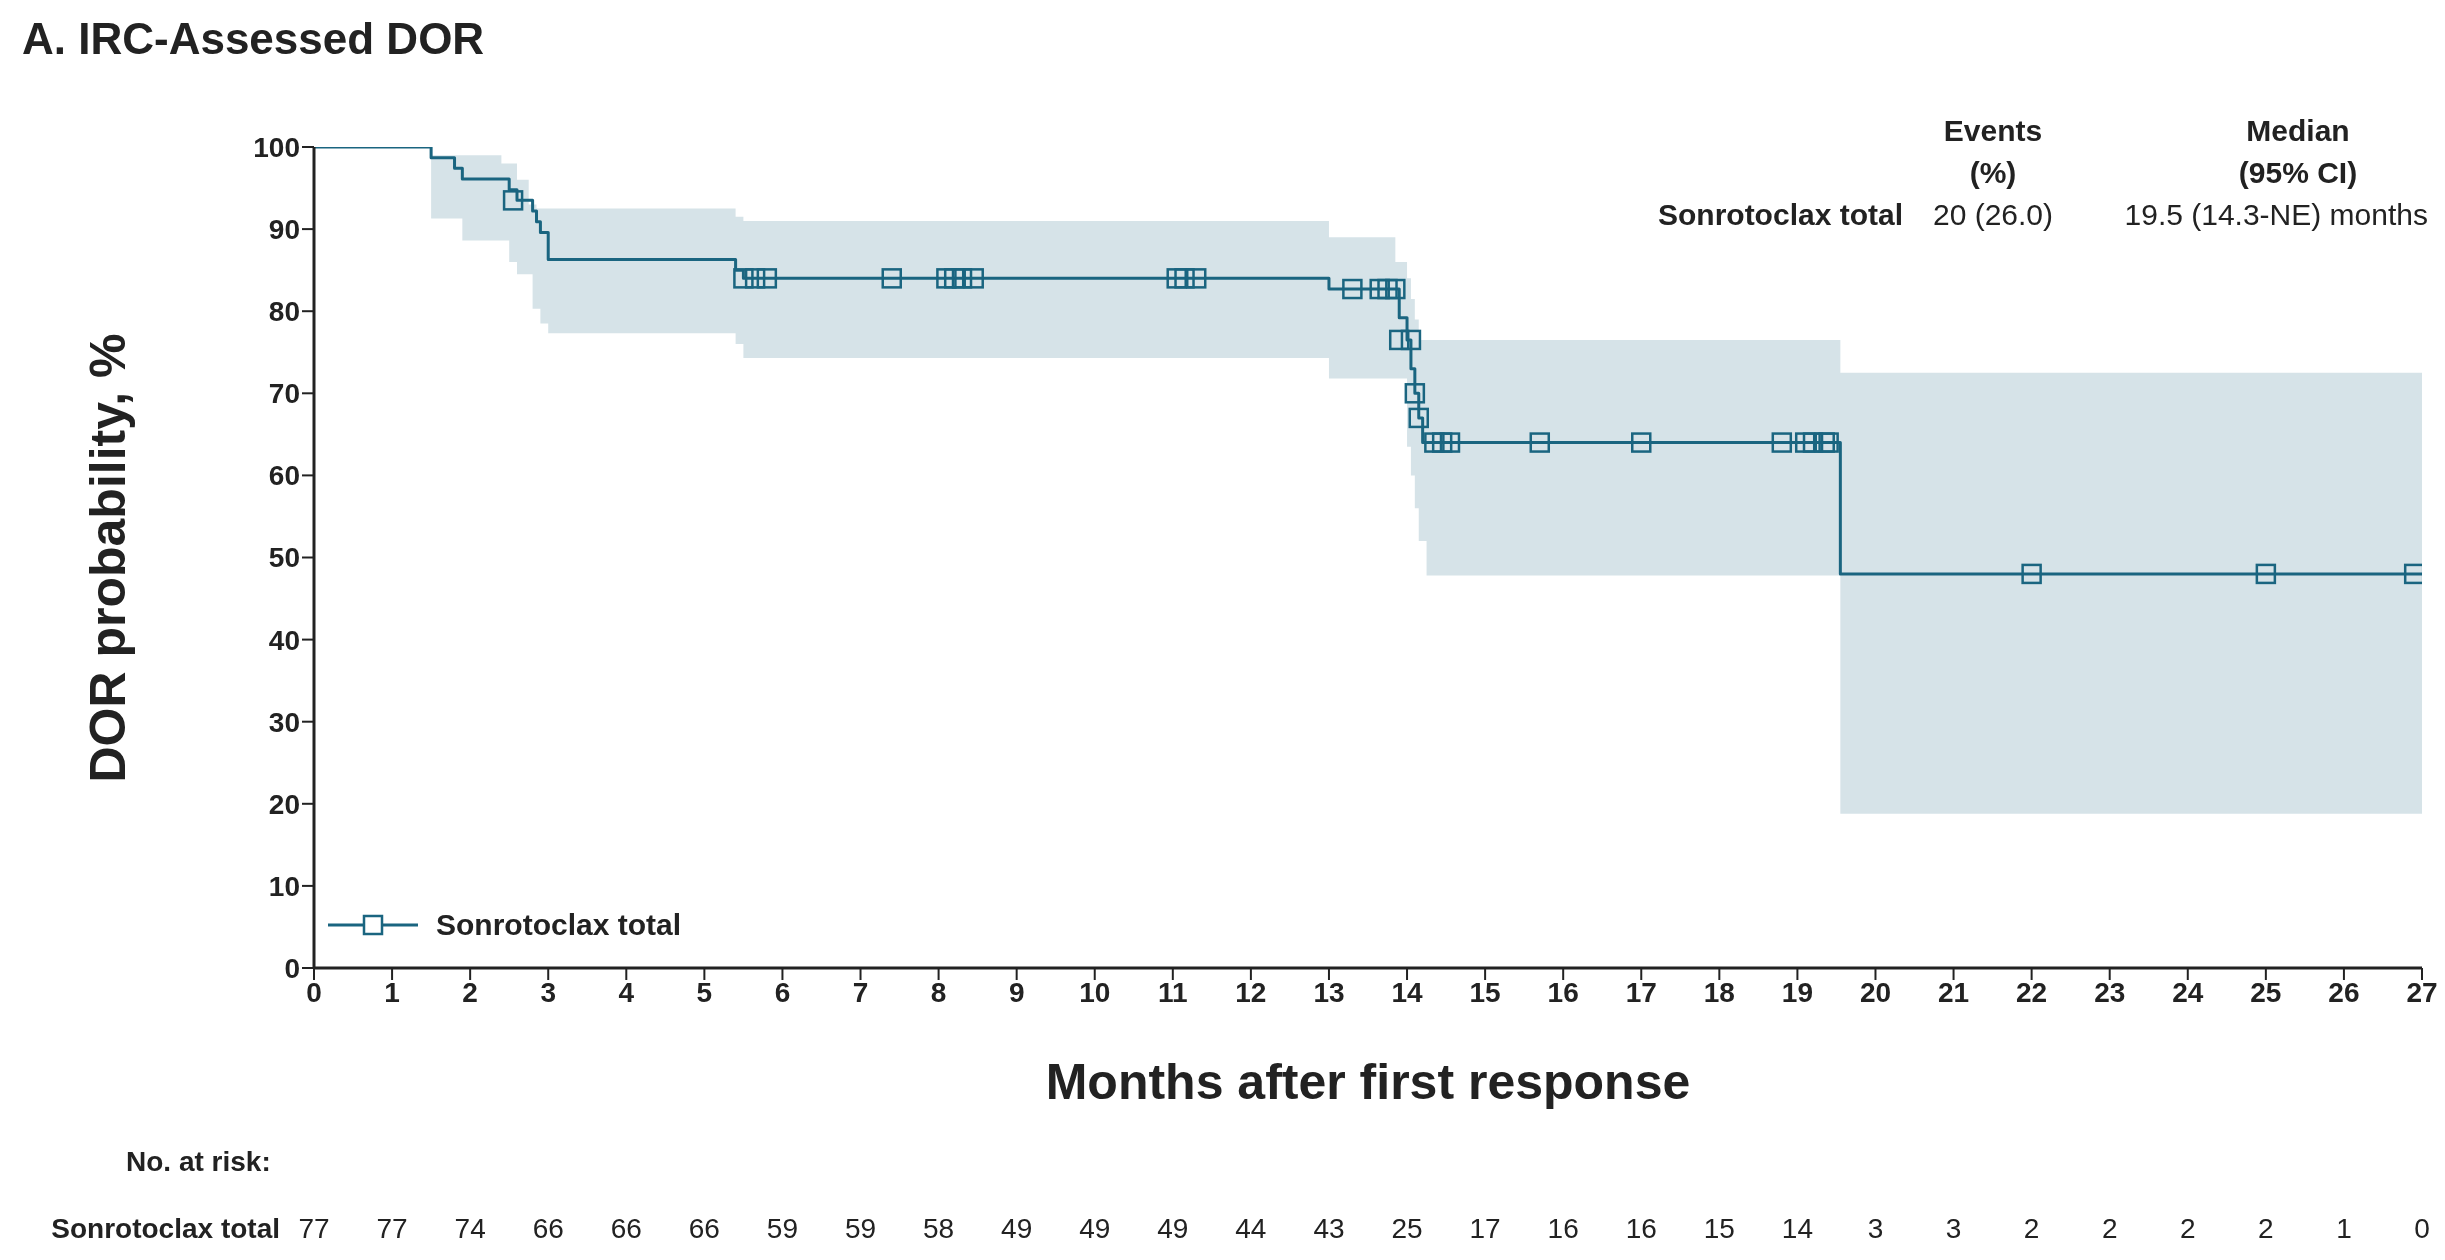  Describe the element at coordinates (548, 992) in the screenshot. I see `x-tick-label: 3` at that location.